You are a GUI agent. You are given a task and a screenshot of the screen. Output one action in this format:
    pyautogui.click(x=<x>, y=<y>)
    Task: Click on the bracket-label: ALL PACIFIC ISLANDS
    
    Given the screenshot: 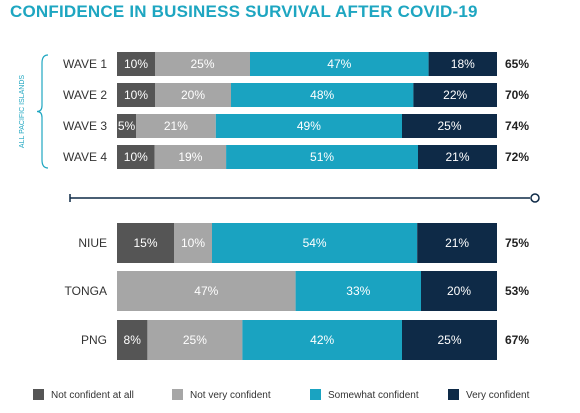 What is the action you would take?
    pyautogui.click(x=22, y=111)
    